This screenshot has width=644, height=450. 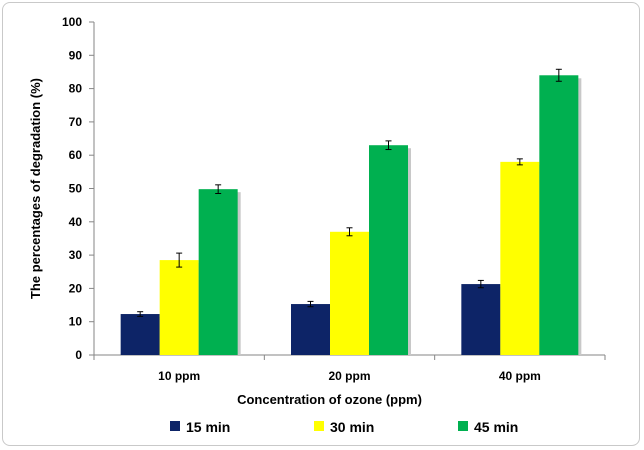 What do you see at coordinates (76, 55) in the screenshot?
I see `y-tick-label: 90` at bounding box center [76, 55].